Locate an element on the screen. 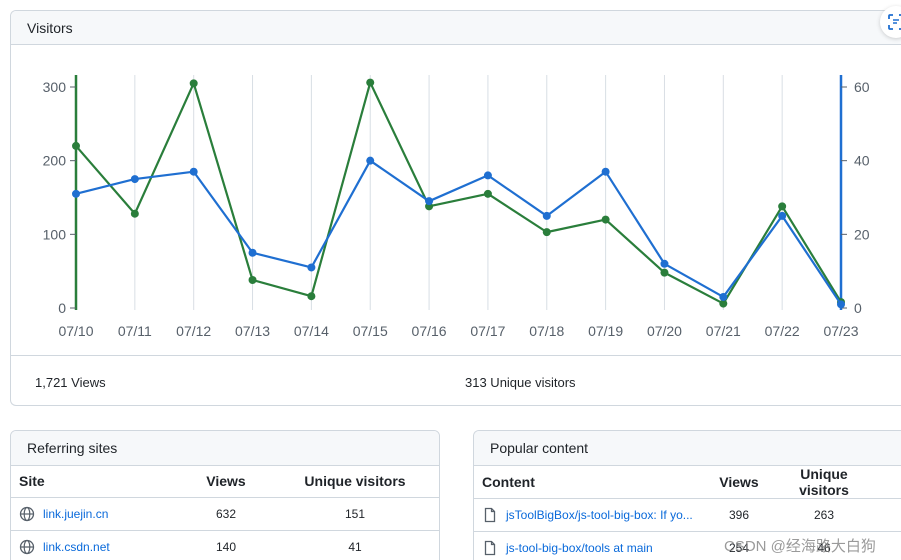 This screenshot has width=901, height=560. y-right-tick-label: 0 is located at coordinates (858, 308).